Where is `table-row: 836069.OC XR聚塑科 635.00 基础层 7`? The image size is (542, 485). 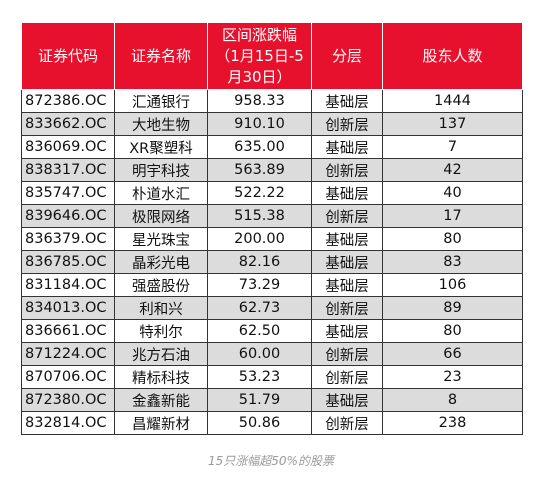
table-row: 836069.OC XR聚塑科 635.00 基础层 7 is located at coordinates (272, 147).